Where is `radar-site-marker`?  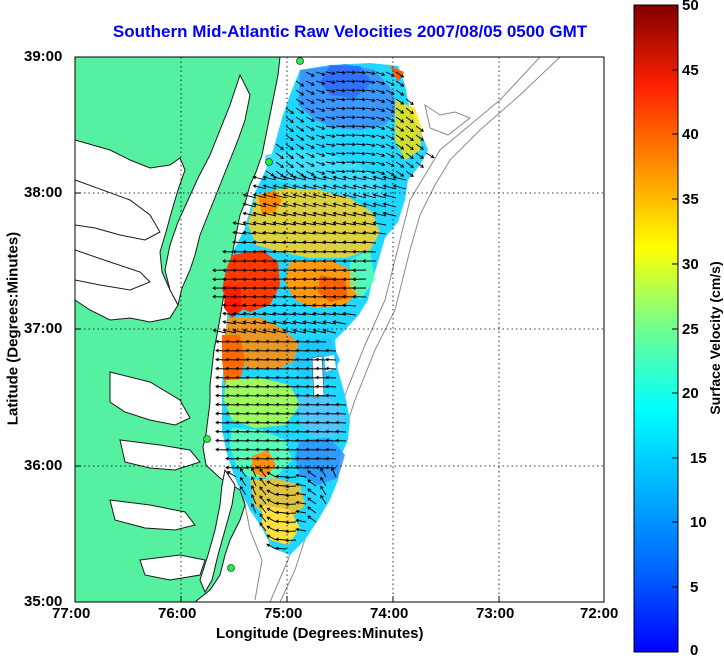 radar-site-marker is located at coordinates (207, 439).